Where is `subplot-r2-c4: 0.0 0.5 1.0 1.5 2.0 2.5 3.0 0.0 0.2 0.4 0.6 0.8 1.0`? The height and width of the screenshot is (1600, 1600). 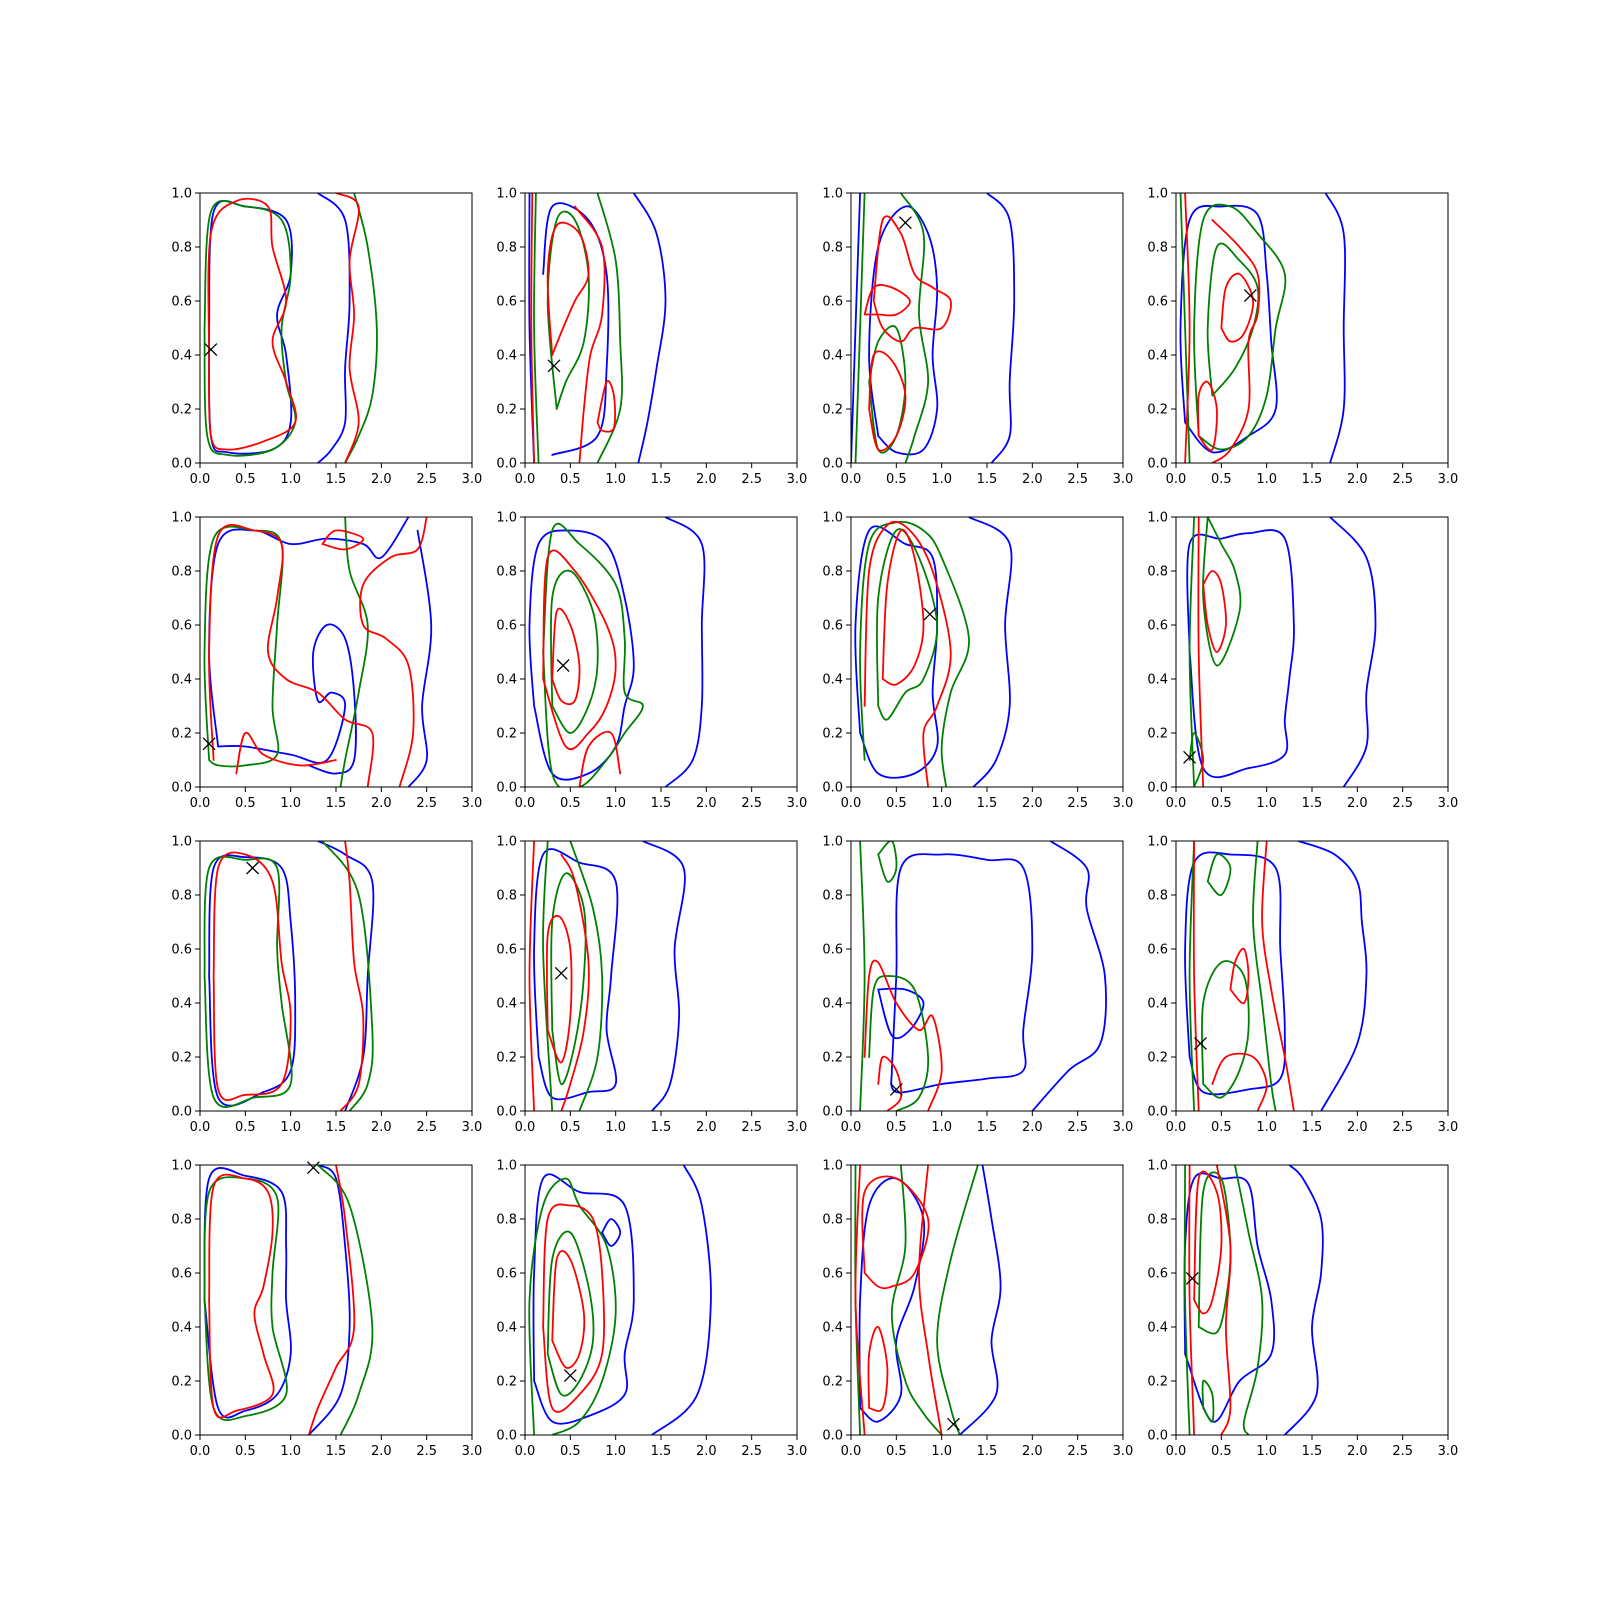 subplot-r2-c4: 0.0 0.5 1.0 1.5 2.0 2.5 3.0 0.0 0.2 0.4 0.6 0.8 1.0 is located at coordinates (1302, 661).